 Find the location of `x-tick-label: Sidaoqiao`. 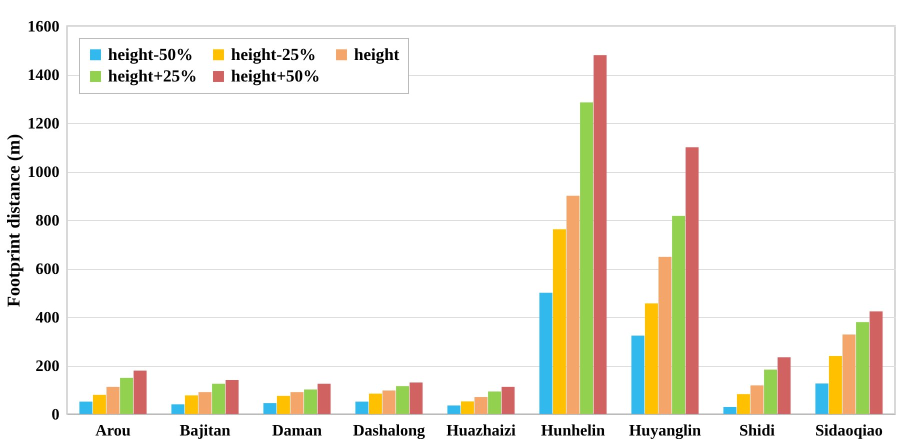

x-tick-label: Sidaoqiao is located at coordinates (849, 431).